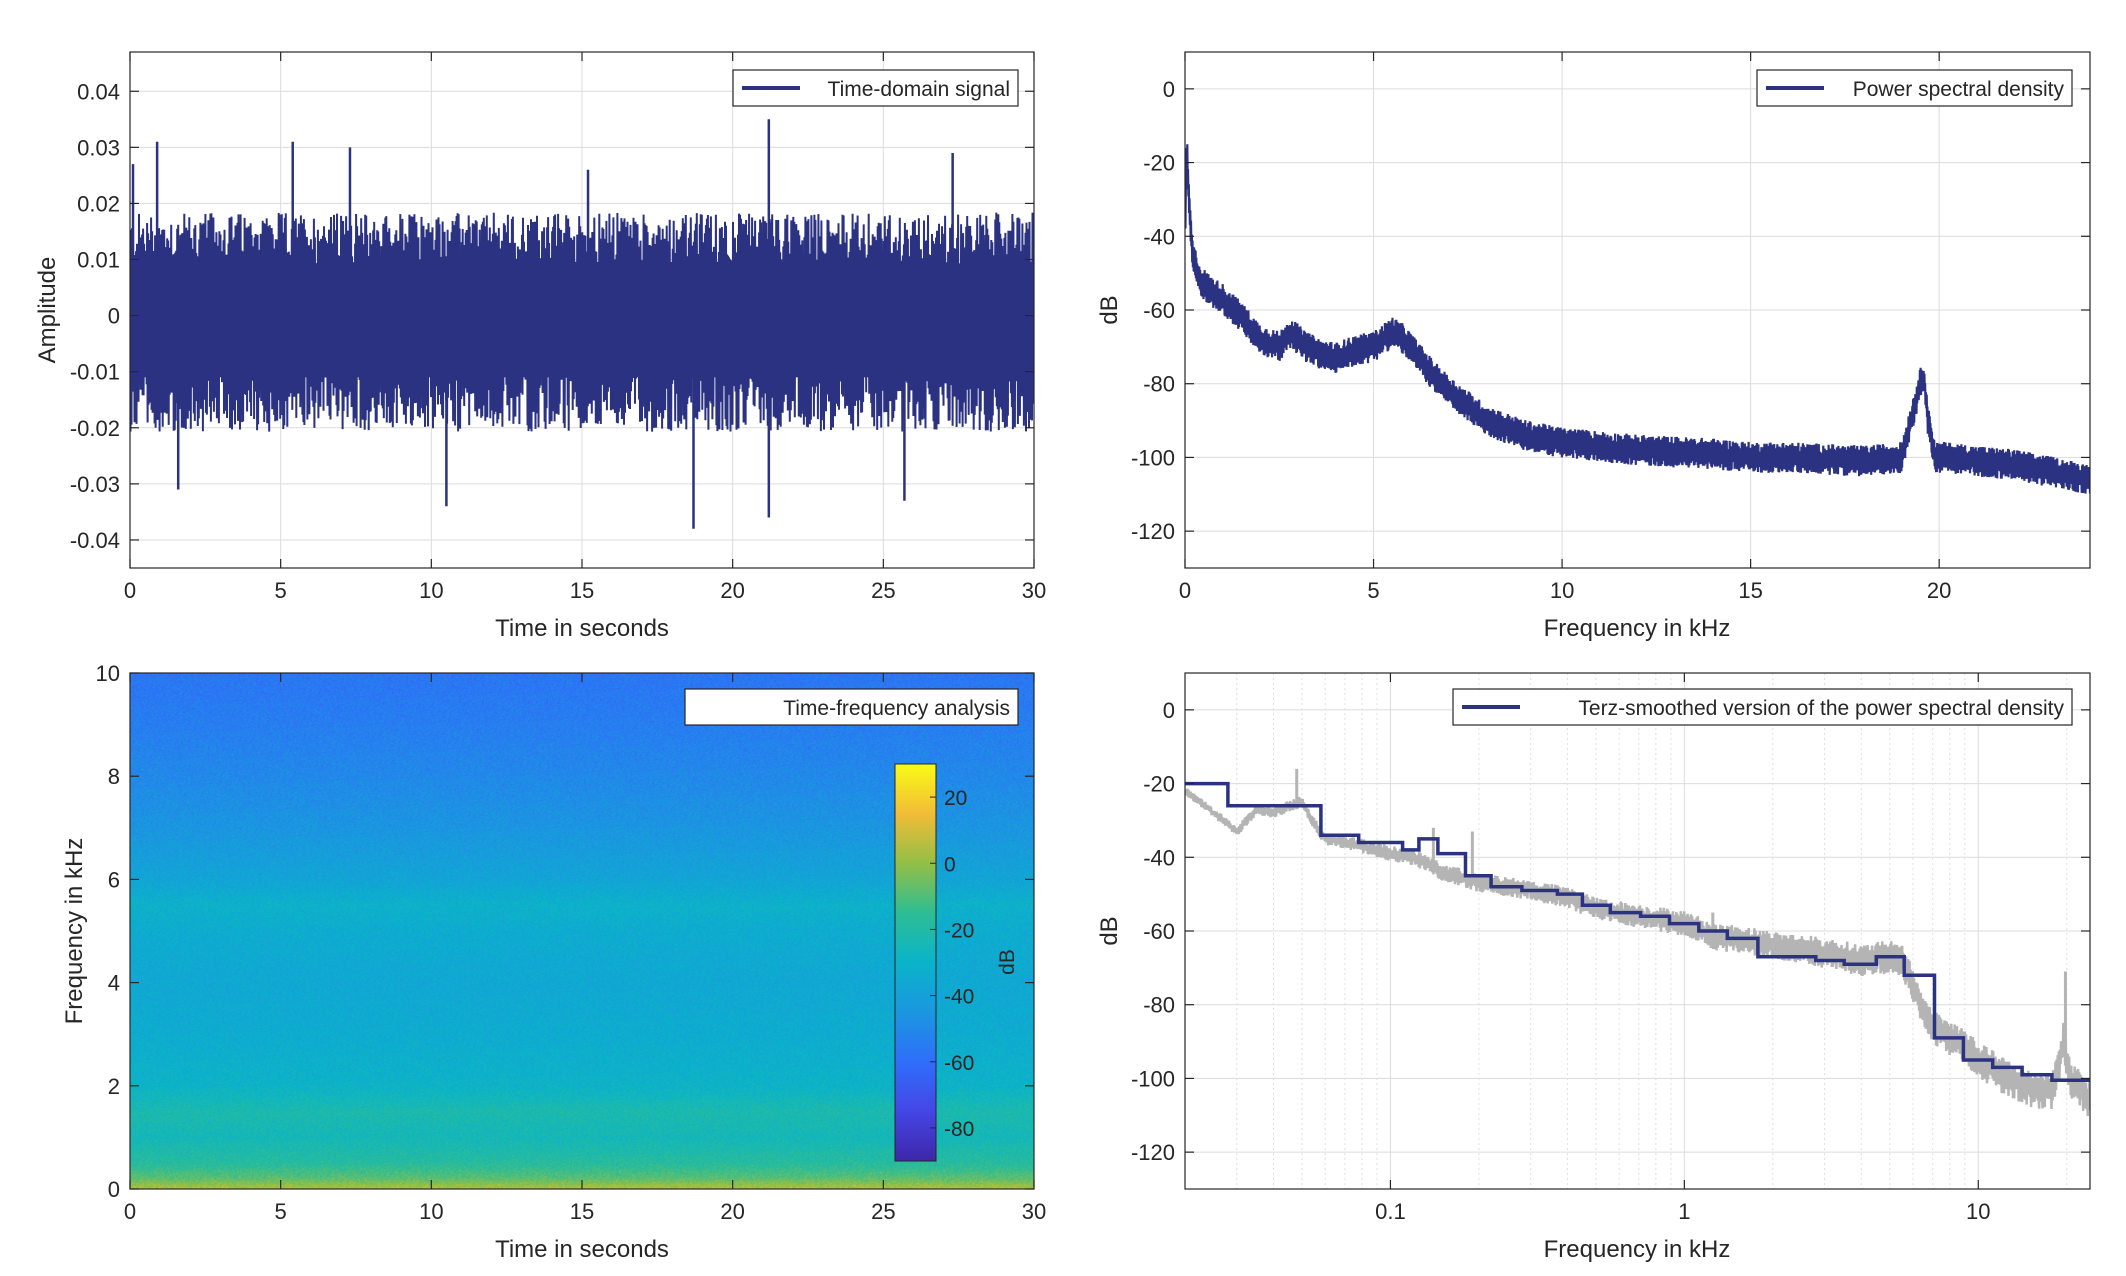  Describe the element at coordinates (1159, 310) in the screenshot. I see `ytick-label-p2-3: -60` at that location.